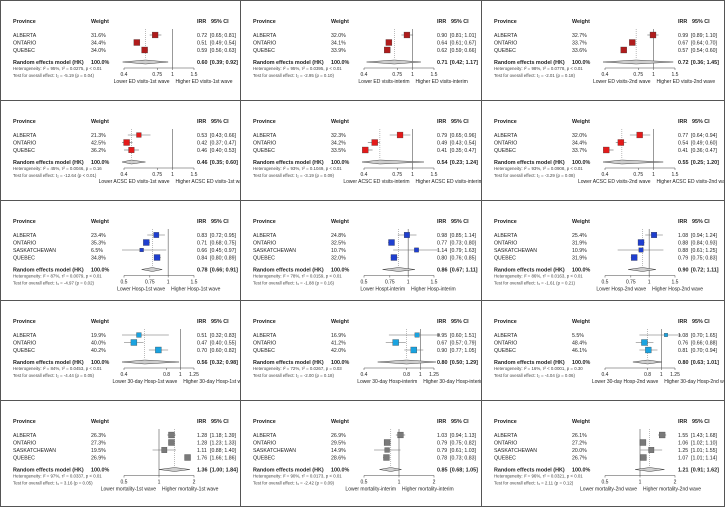  I want to click on pooled-irr: 0.72, so click(683, 63).